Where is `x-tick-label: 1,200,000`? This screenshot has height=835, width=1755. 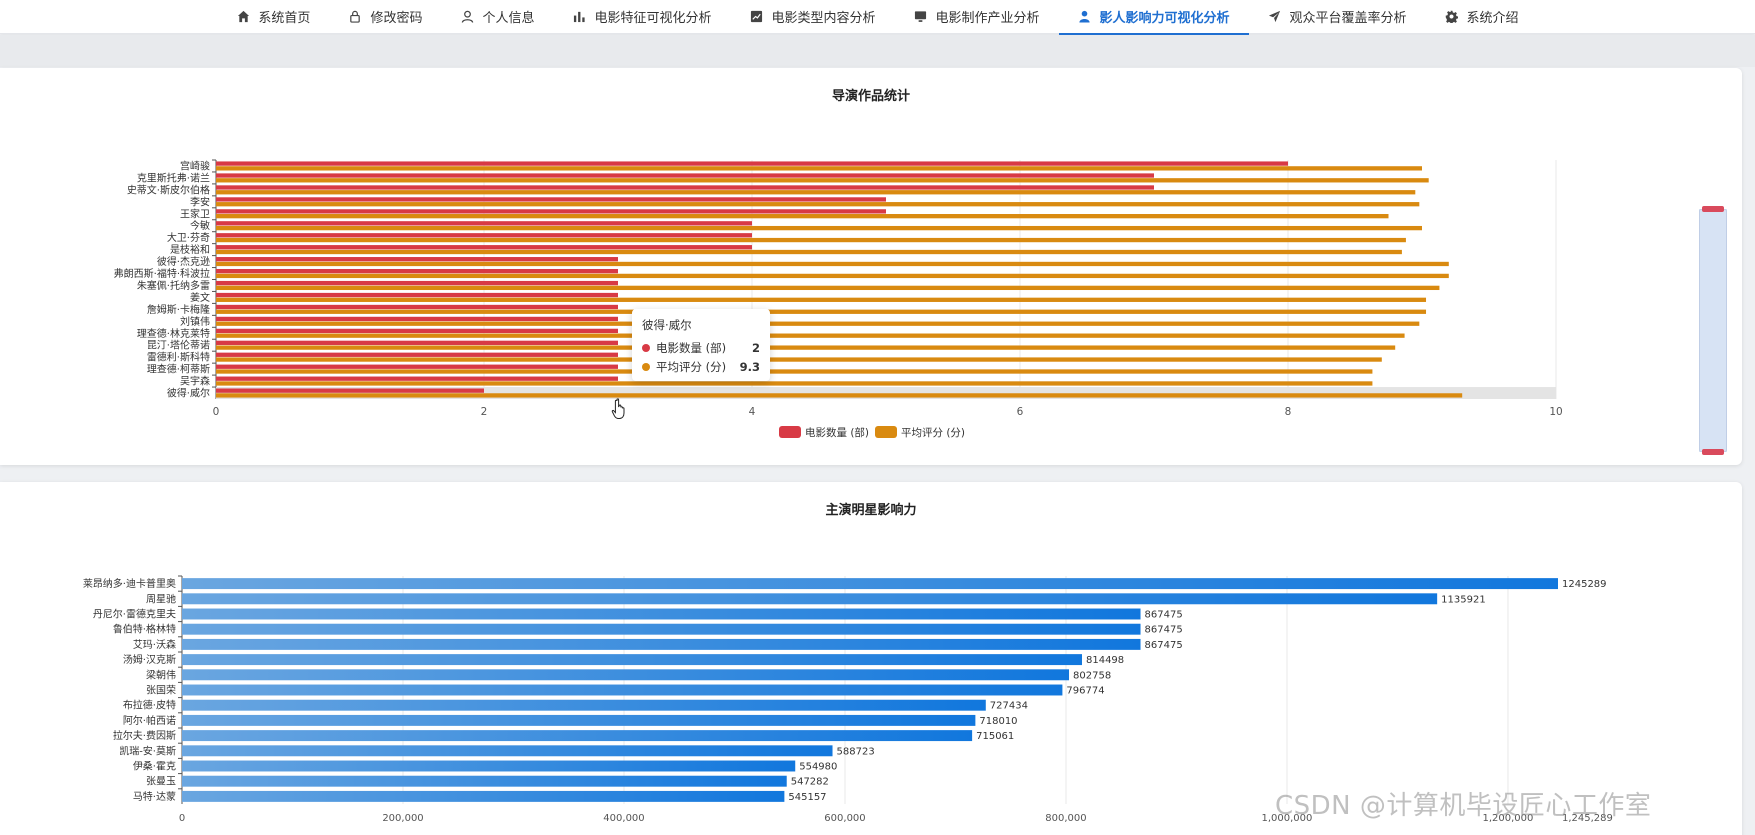
x-tick-label: 1,200,000 is located at coordinates (1508, 818).